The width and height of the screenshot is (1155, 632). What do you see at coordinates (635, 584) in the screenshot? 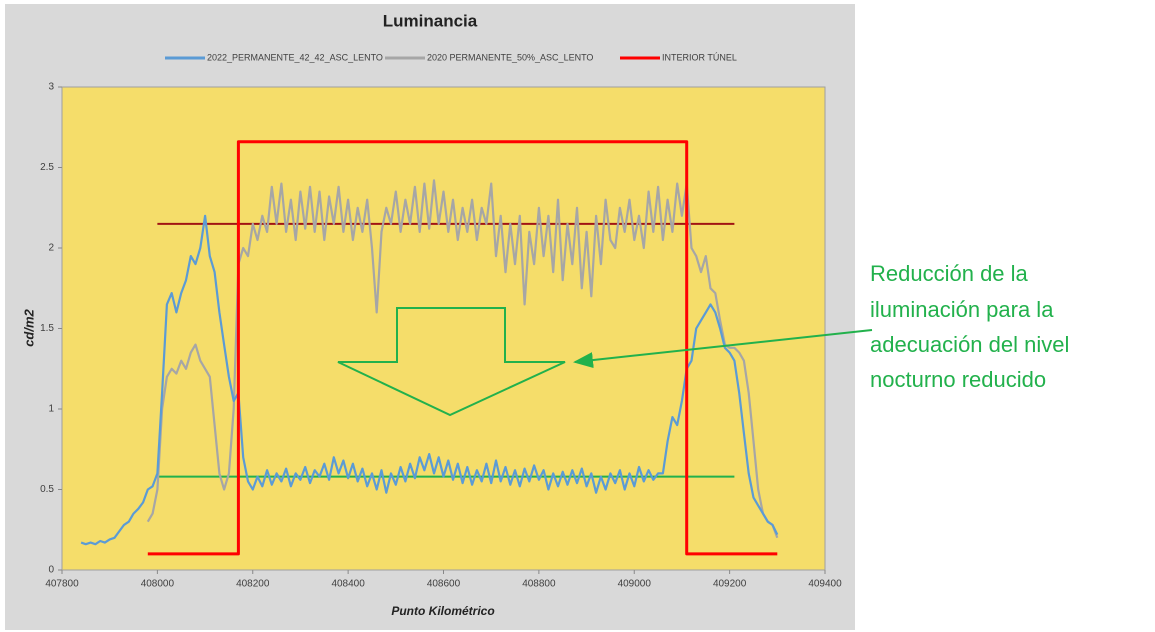
I see `x-tick-label: 409000` at bounding box center [635, 584].